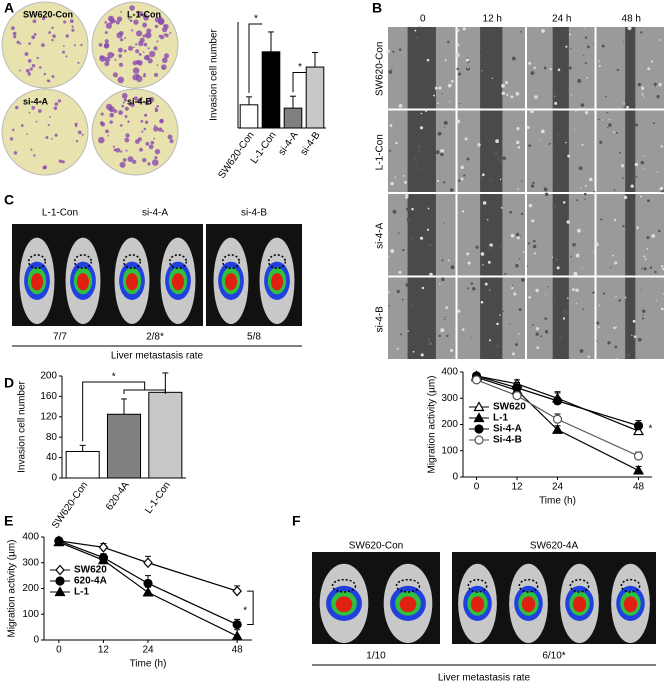  What do you see at coordinates (214, 74) in the screenshot?
I see `y-axis-label: Invasion cell number` at bounding box center [214, 74].